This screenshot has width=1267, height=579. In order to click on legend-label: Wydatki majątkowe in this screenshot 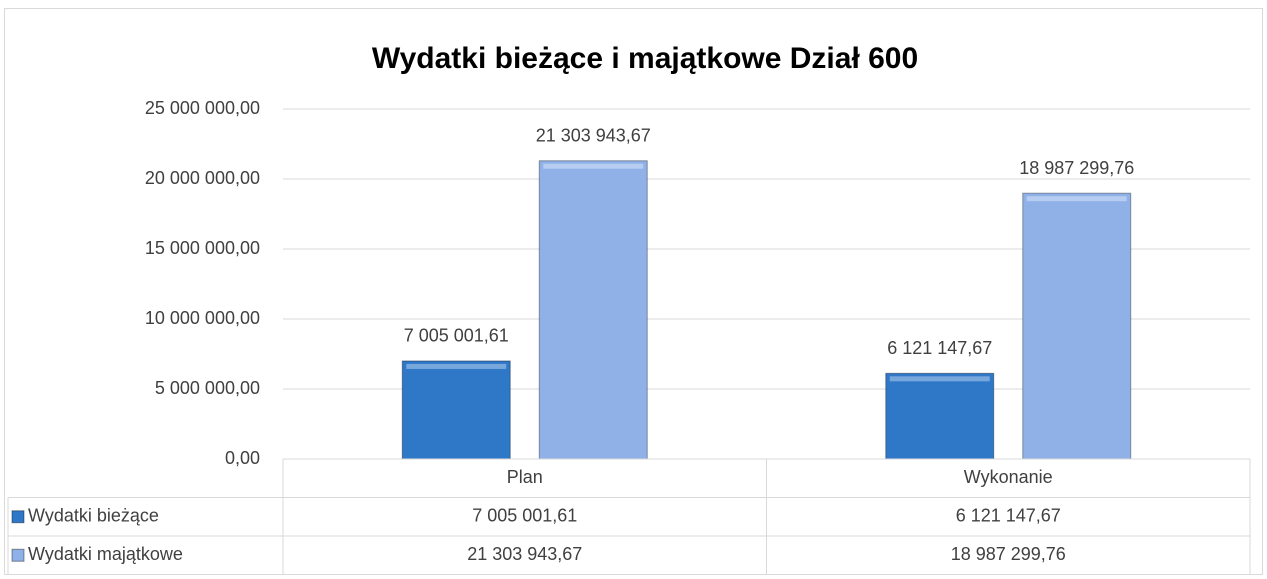, I will do `click(105, 554)`.